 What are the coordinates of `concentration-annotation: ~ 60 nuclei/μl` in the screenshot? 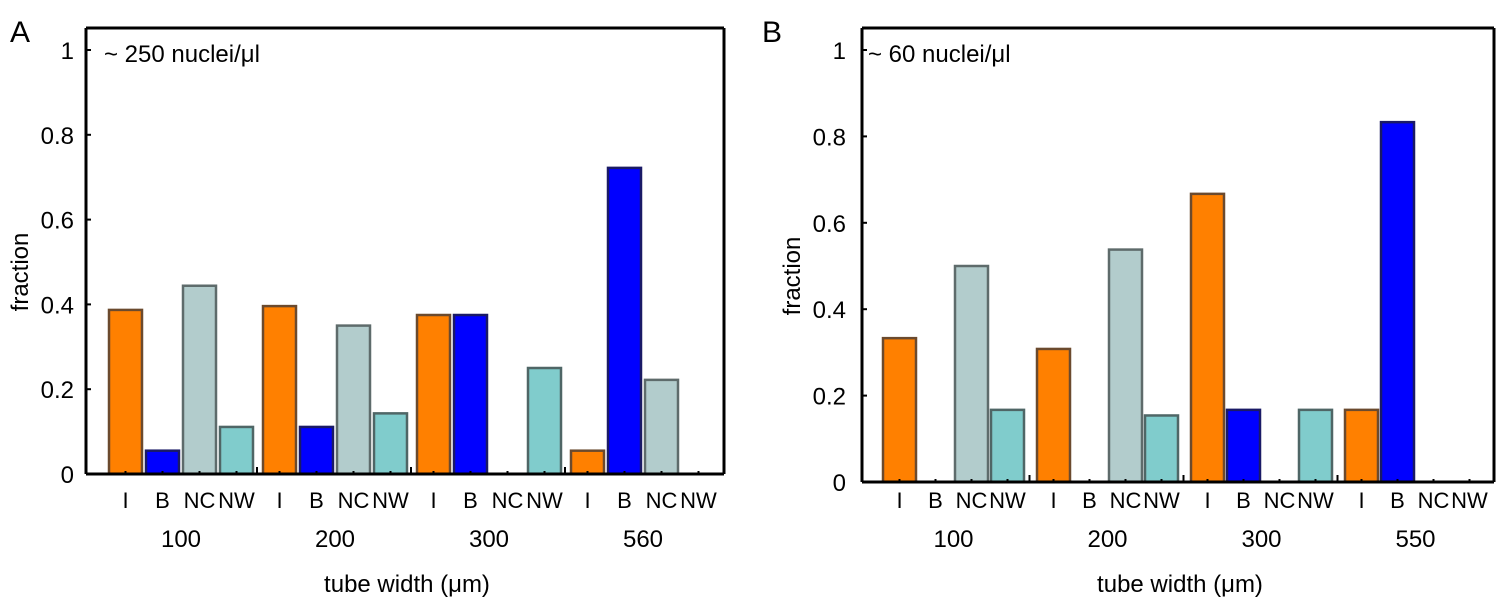 It's located at (939, 54).